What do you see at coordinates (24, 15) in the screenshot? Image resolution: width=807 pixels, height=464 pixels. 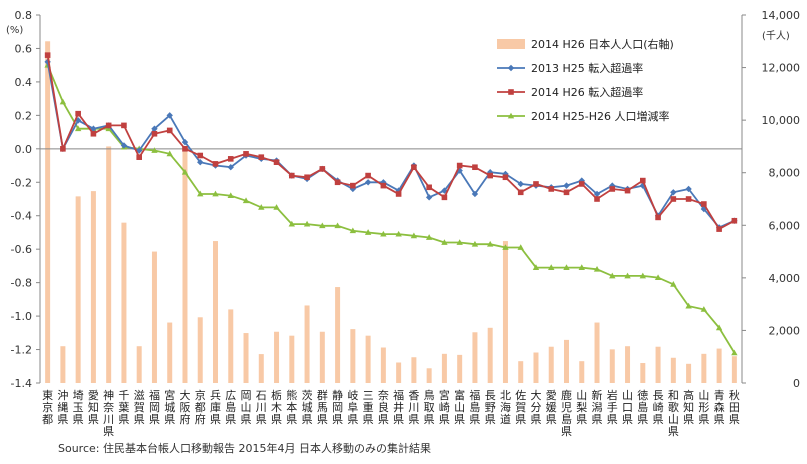 I see `left-tick-label: 0.8` at bounding box center [24, 15].